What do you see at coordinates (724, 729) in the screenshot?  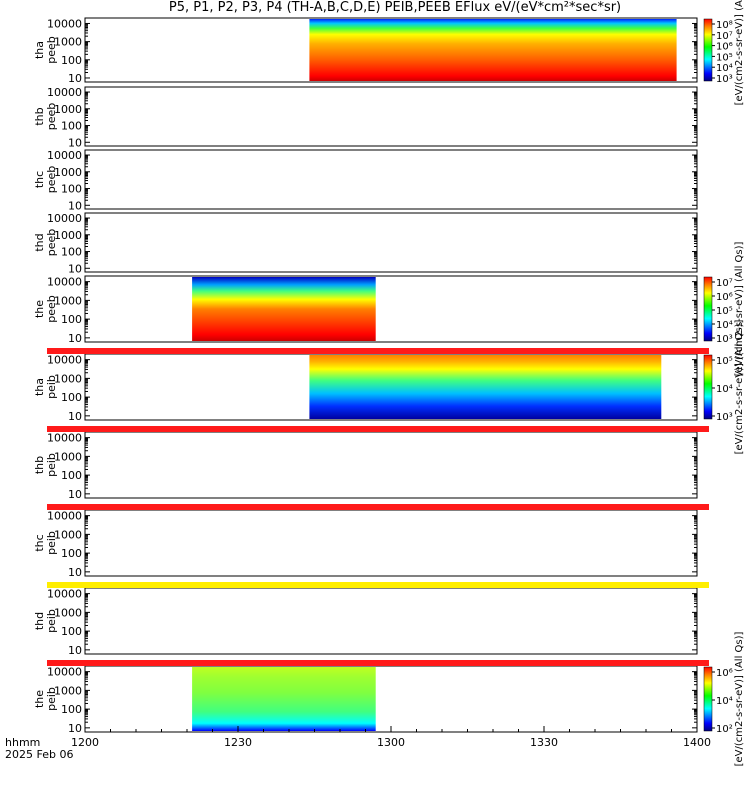 I see `colorbar-tick-label: 10²` at bounding box center [724, 729].